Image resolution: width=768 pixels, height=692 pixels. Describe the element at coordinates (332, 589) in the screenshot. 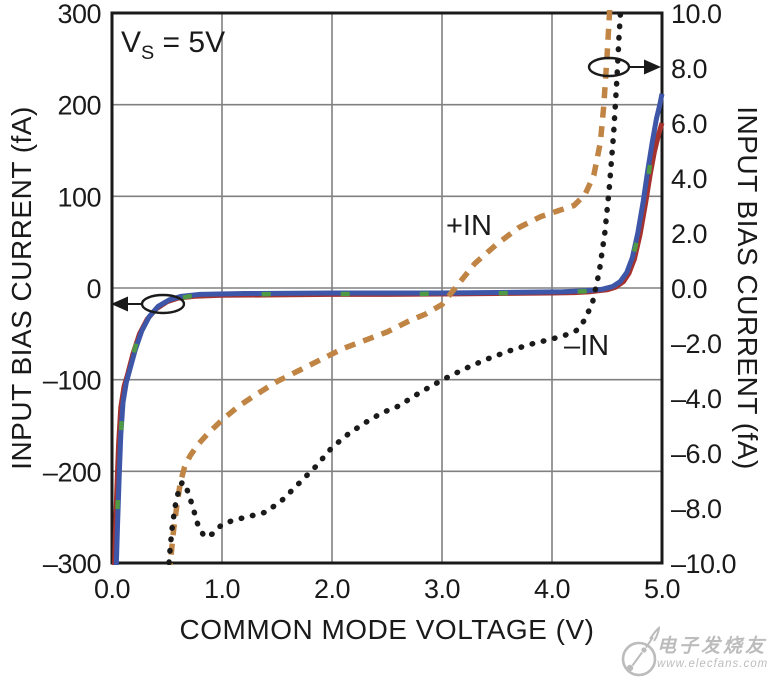

I see `tick-label-x: 2.0` at that location.